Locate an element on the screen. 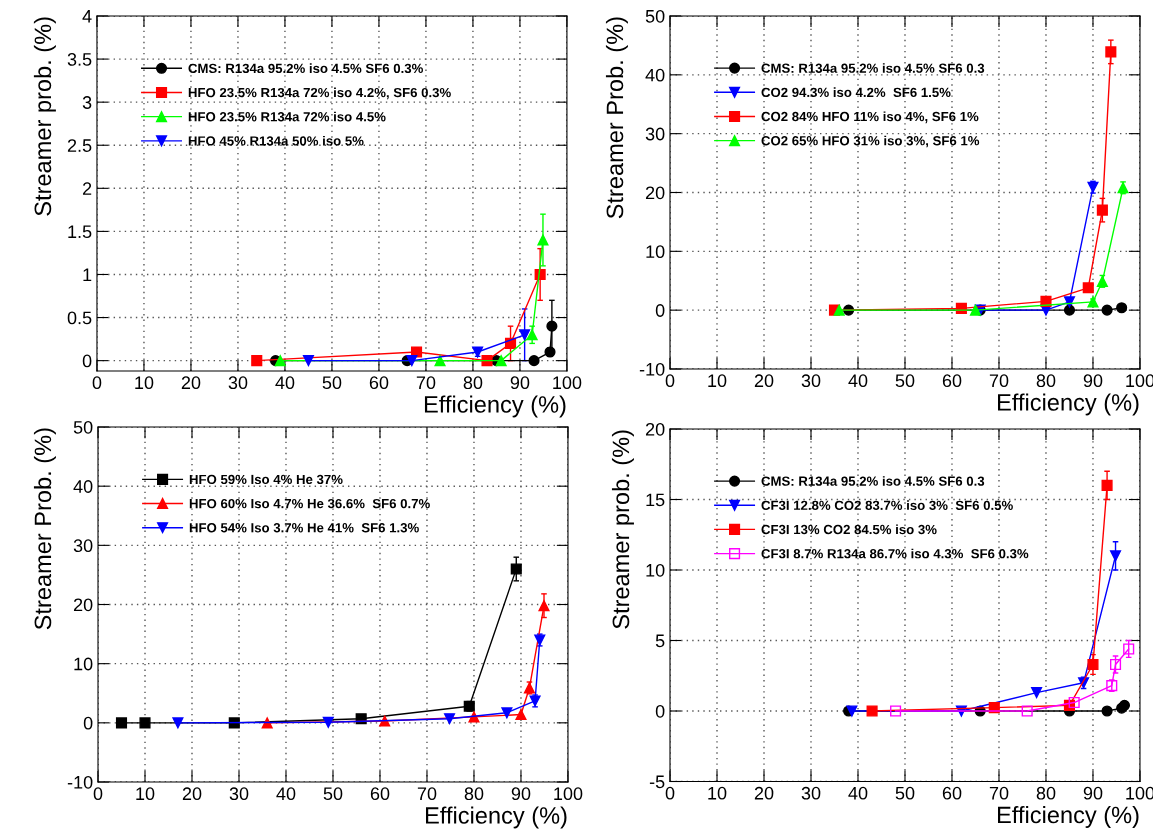  y-tick-label: 1 is located at coordinates (87, 275).